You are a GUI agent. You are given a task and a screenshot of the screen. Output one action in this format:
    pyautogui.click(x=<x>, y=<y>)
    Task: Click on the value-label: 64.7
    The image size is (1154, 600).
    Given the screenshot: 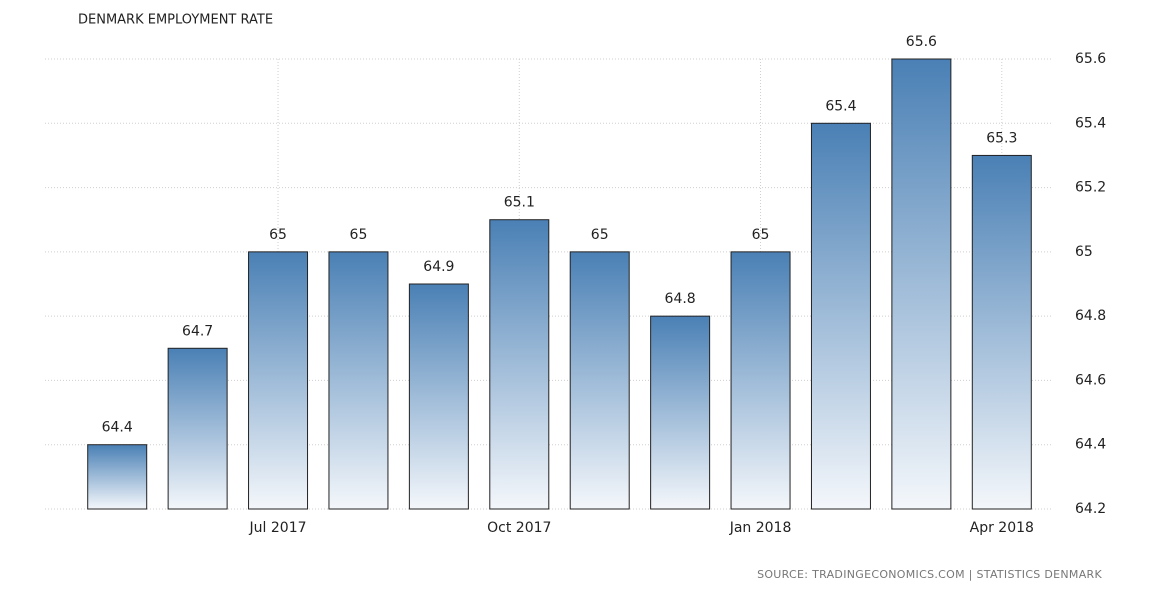 What is the action you would take?
    pyautogui.click(x=197, y=331)
    